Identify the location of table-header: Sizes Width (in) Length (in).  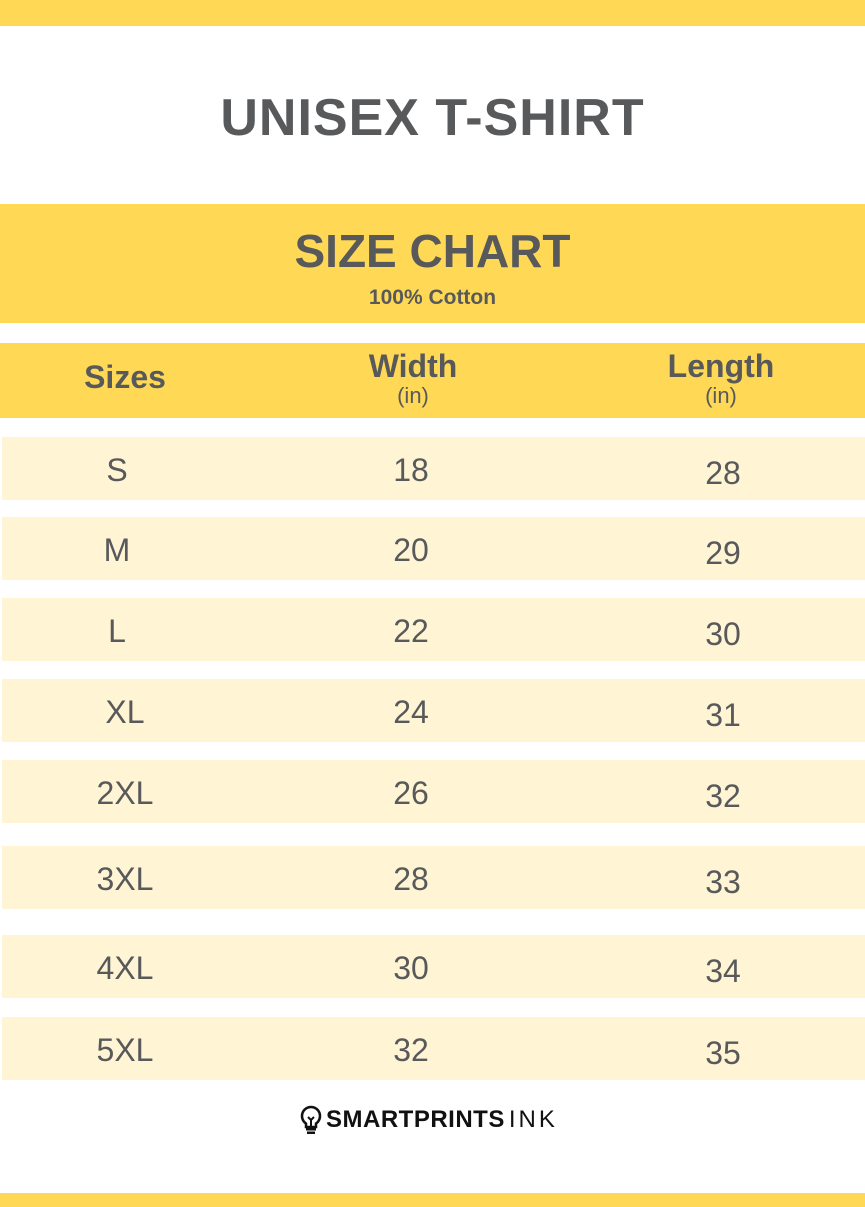
(432, 380).